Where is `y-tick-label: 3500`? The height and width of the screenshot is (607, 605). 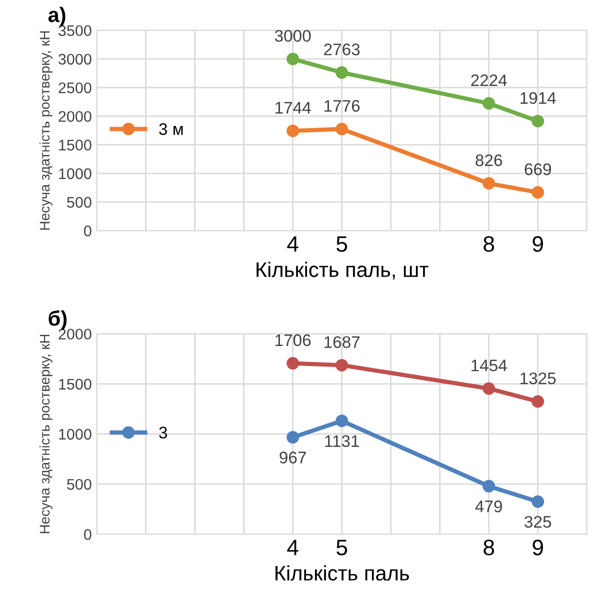
y-tick-label: 3500 is located at coordinates (75, 30).